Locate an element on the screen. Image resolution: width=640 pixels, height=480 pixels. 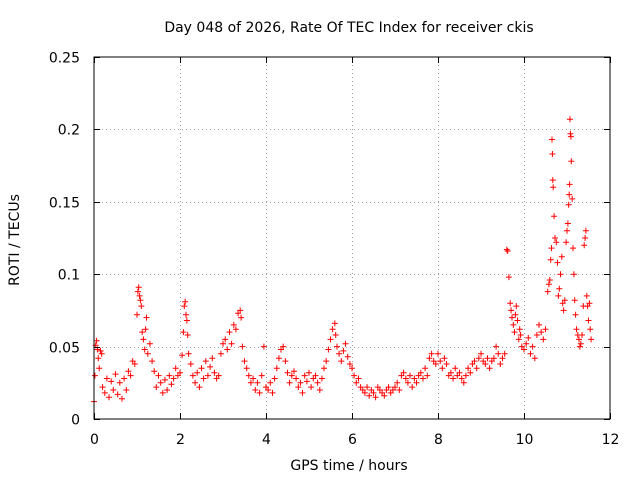
y-tick-label: 0.2 is located at coordinates (69, 131).